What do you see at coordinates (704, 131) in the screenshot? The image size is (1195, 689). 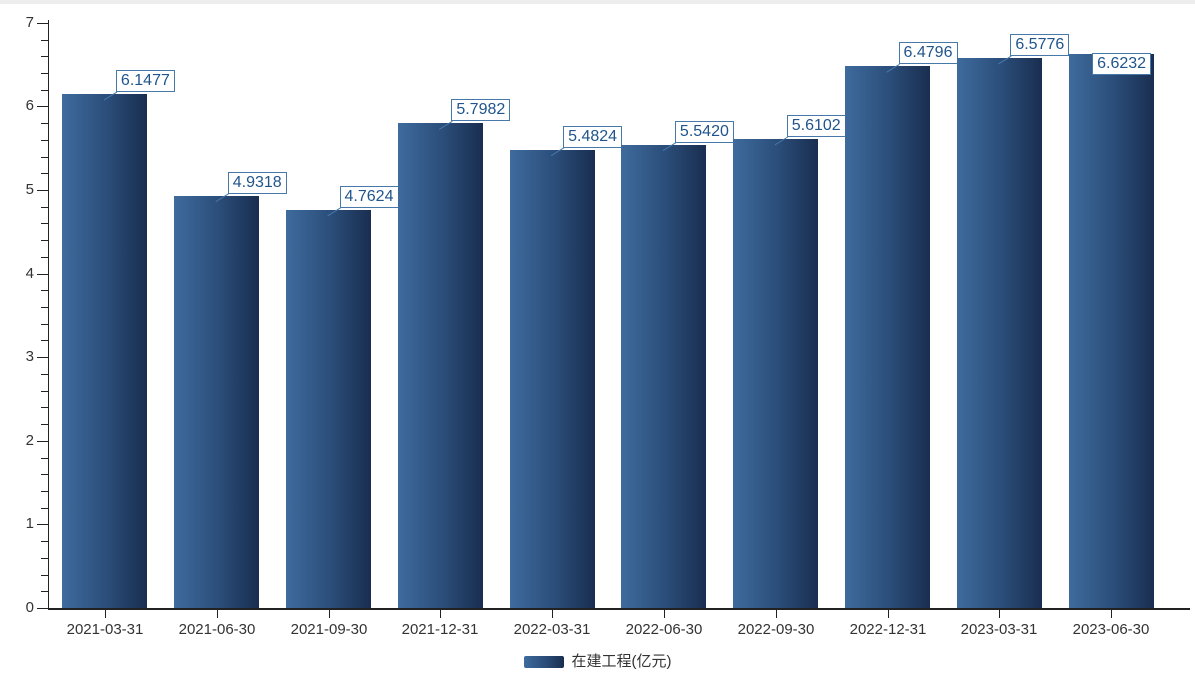 I see `bar-value-label: 5.5420` at bounding box center [704, 131].